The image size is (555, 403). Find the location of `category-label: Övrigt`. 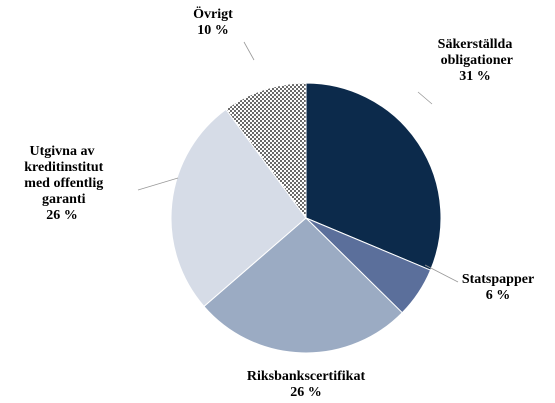

category-label: Övrigt is located at coordinates (213, 13).